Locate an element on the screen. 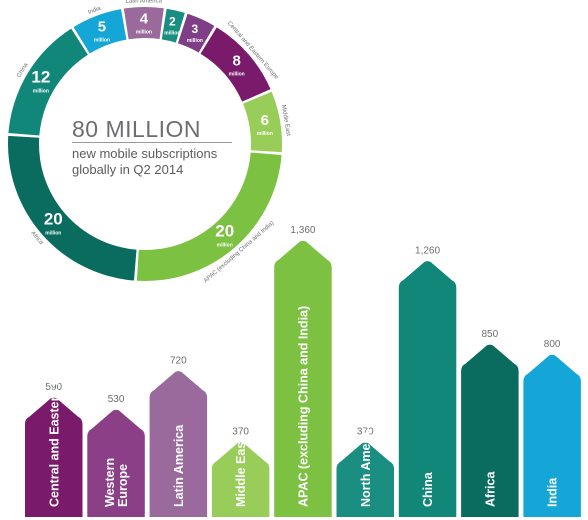  donut-slice-middle-east is located at coordinates (262, 122).